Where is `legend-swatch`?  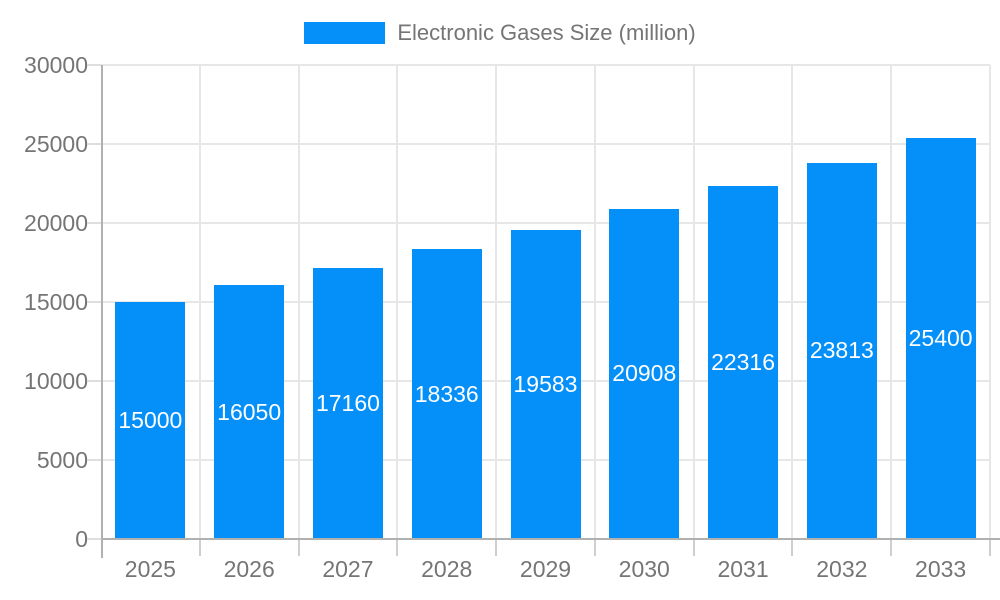 legend-swatch is located at coordinates (345, 33).